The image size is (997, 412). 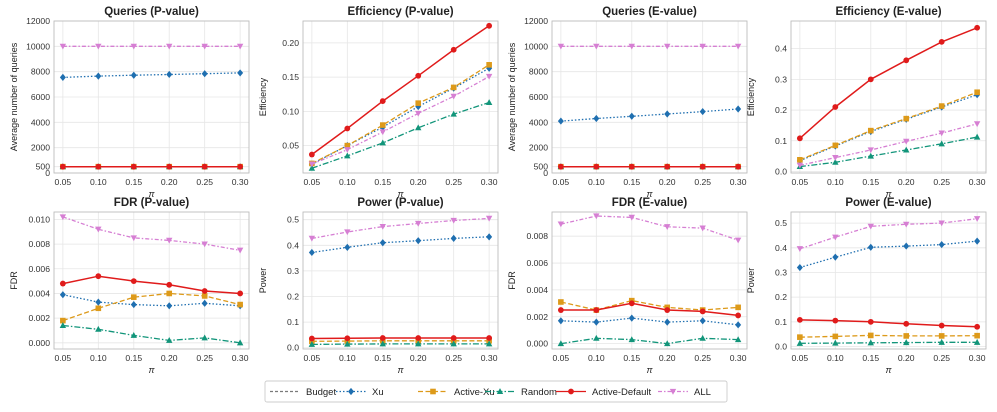 I want to click on y-tick-label: 0.05, so click(x=290, y=146).